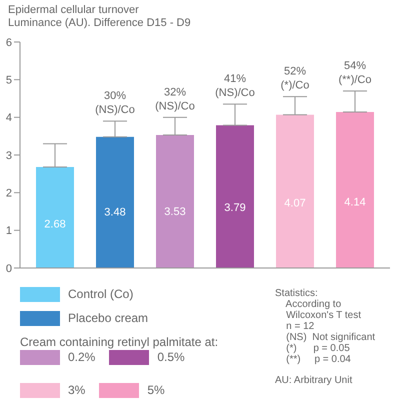 The height and width of the screenshot is (403, 400). I want to click on annotation: 52% (*)/Co, so click(295, 79).